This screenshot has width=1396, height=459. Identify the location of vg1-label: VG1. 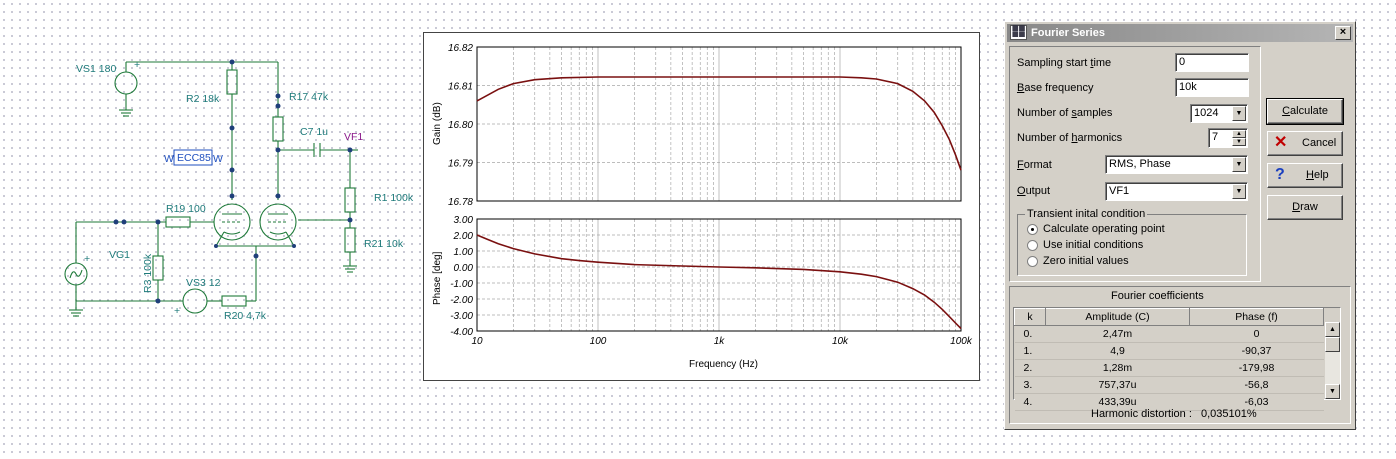
(119, 255).